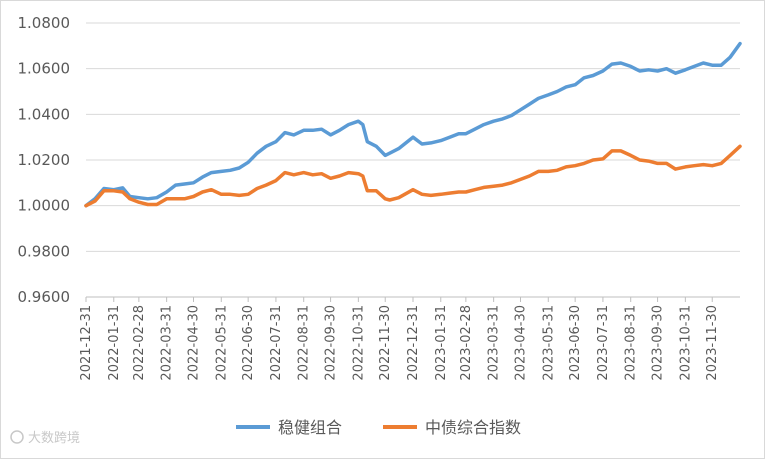  Describe the element at coordinates (44, 297) in the screenshot. I see `y-tick-label: 0.9600` at that location.